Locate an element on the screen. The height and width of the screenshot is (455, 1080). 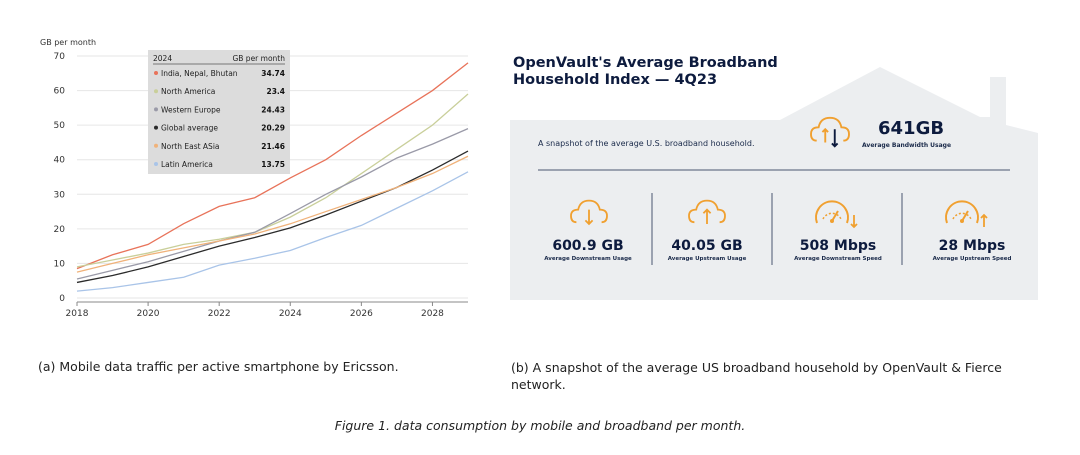
legend-entry-value: 20.29 is located at coordinates (273, 128).